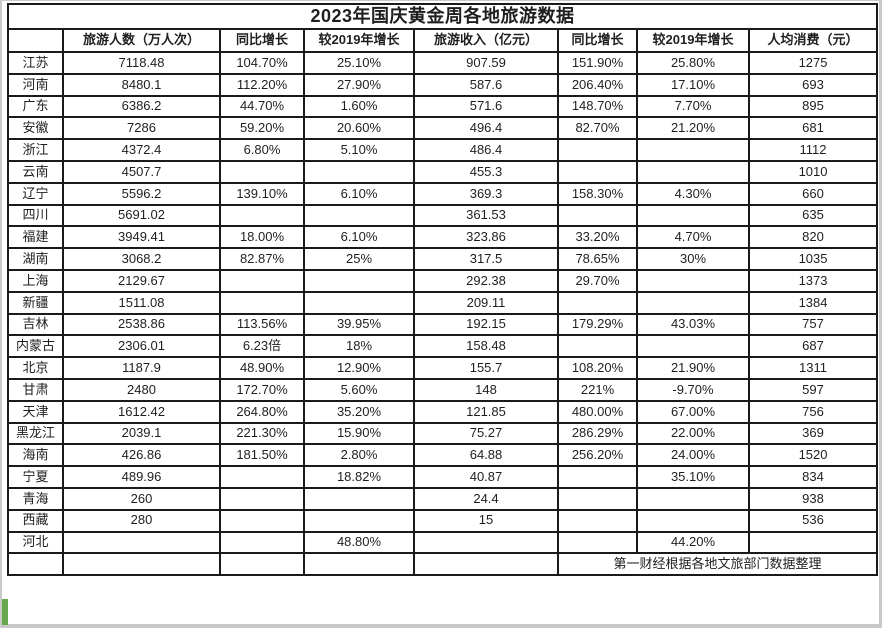 The image size is (882, 628). I want to click on data-cell: 1187.9, so click(141, 368).